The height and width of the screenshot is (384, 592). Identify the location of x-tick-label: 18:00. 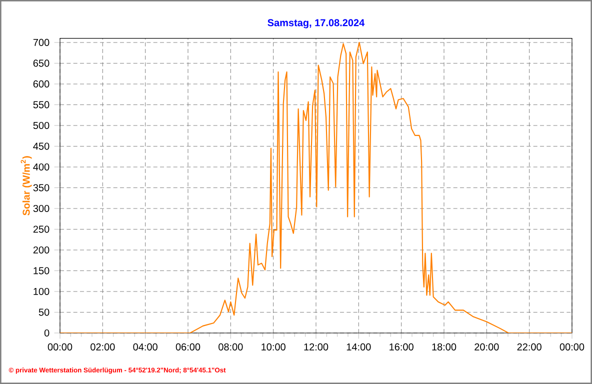
(444, 346).